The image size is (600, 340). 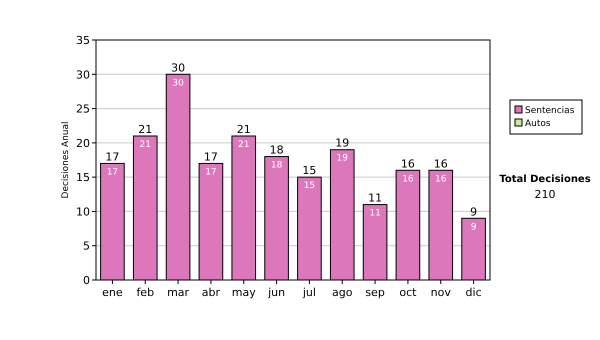 I want to click on x-tick-label: abr, so click(x=211, y=292).